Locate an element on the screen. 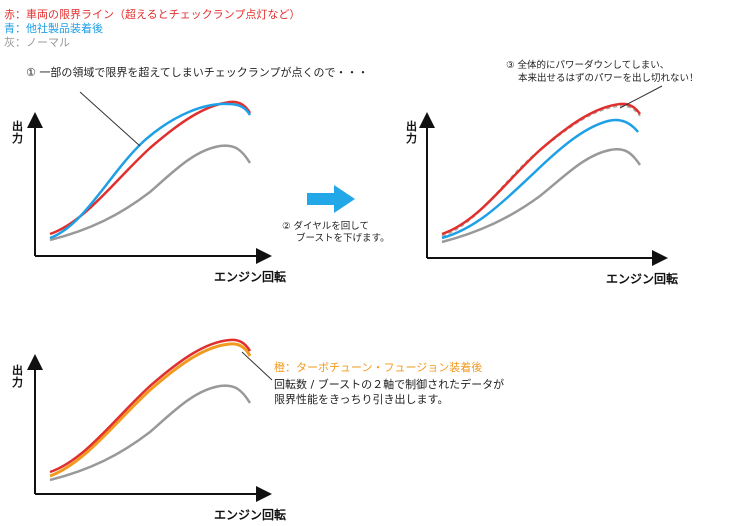 Image resolution: width=740 pixels, height=526 pixels. chart2-gray-curve is located at coordinates (541, 196).